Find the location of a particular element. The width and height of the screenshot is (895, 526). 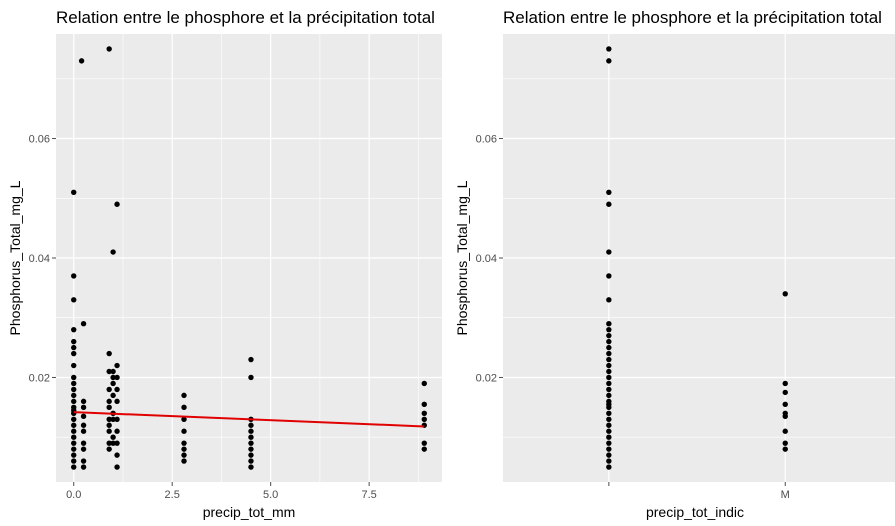

left-y-tick-label: 0.04 is located at coordinates (39, 259).